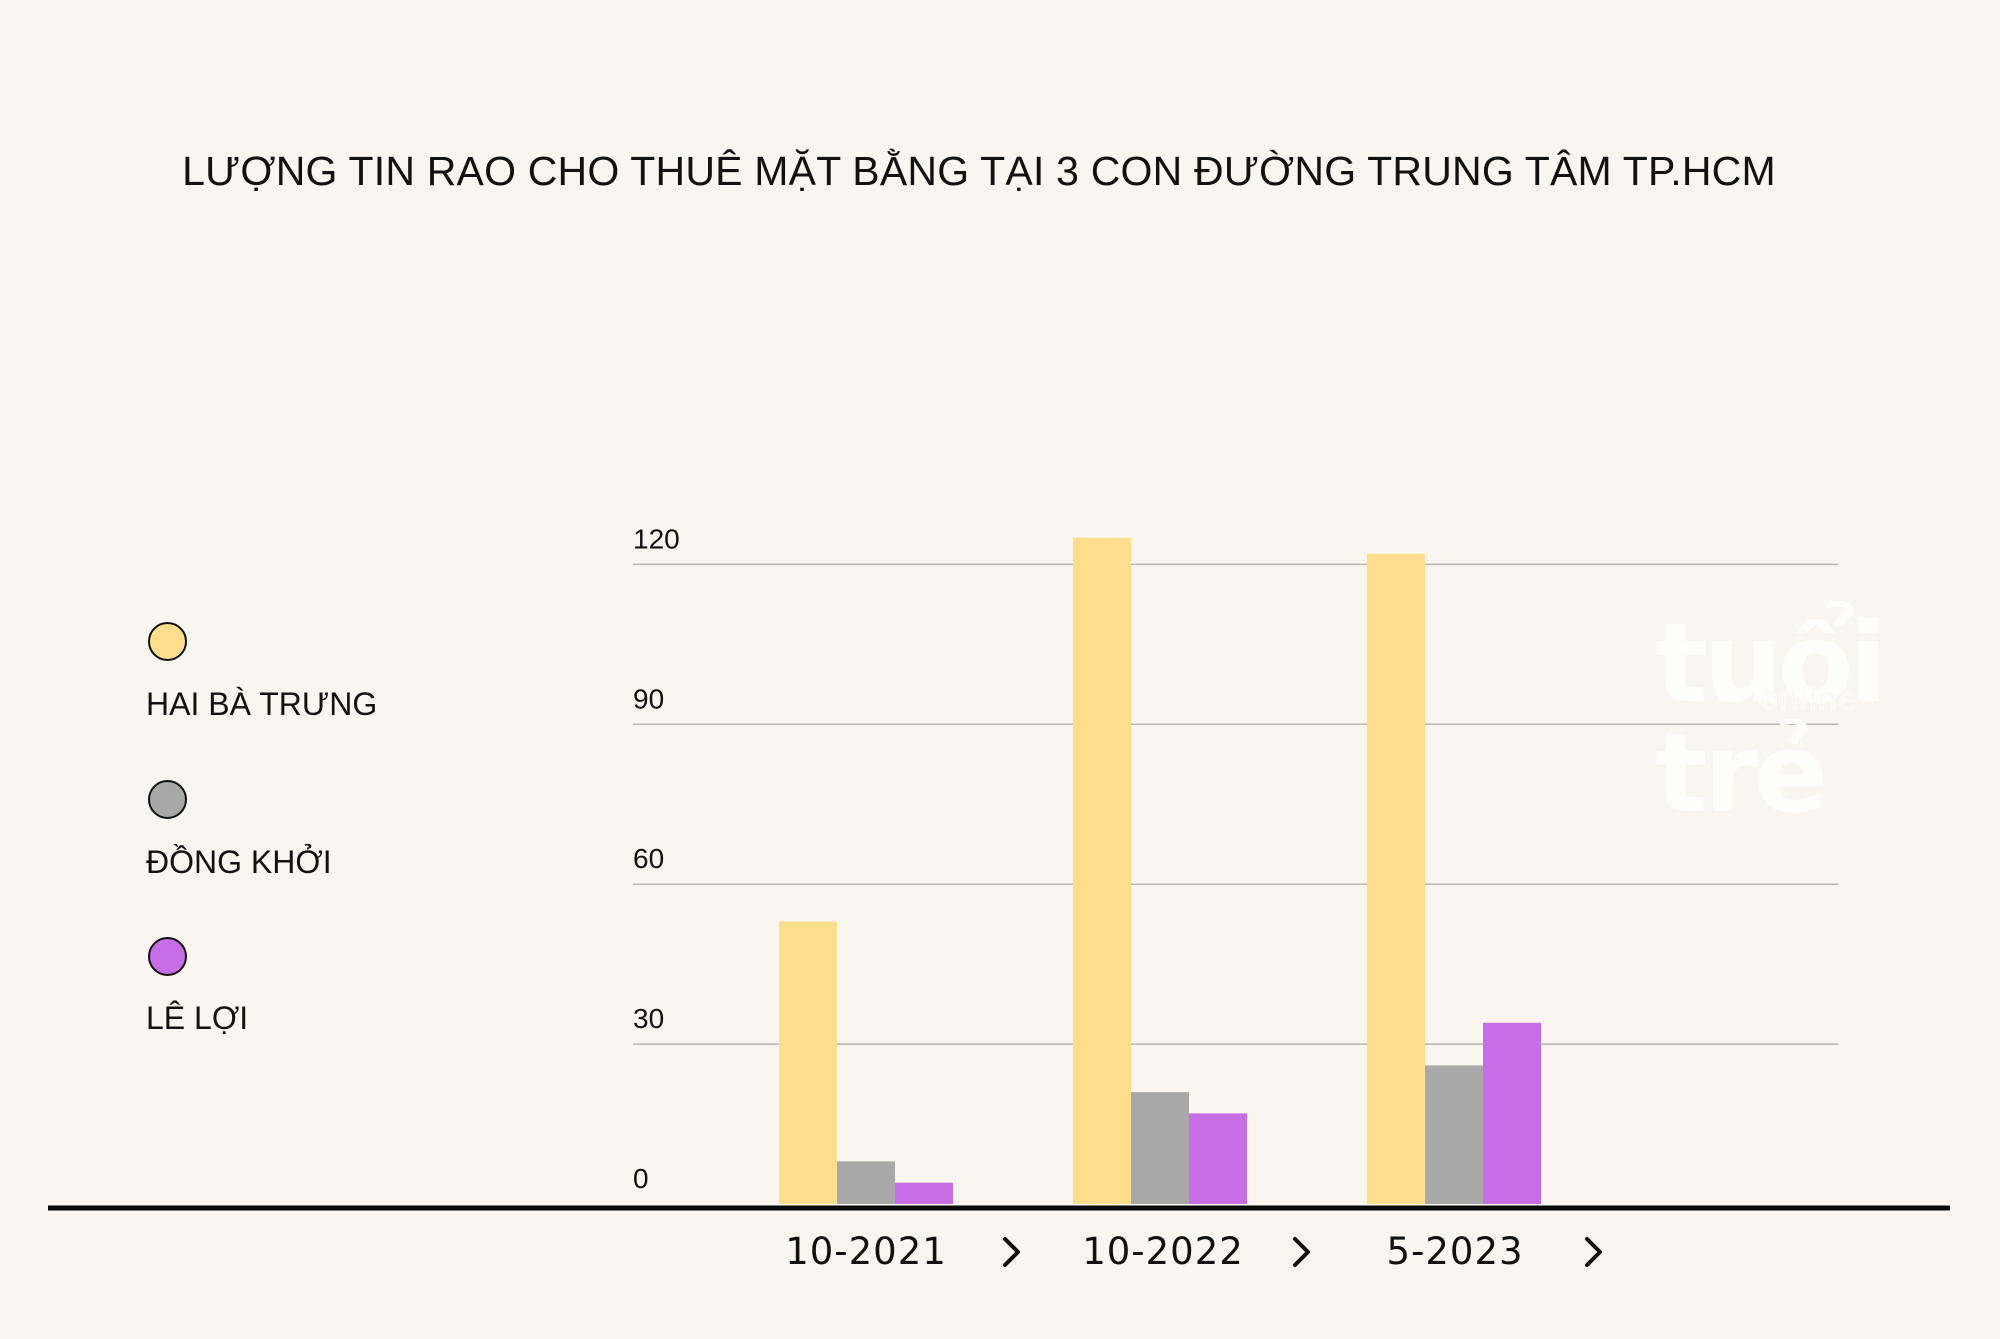  I want to click on x-category-label: 10-2021, so click(866, 1251).